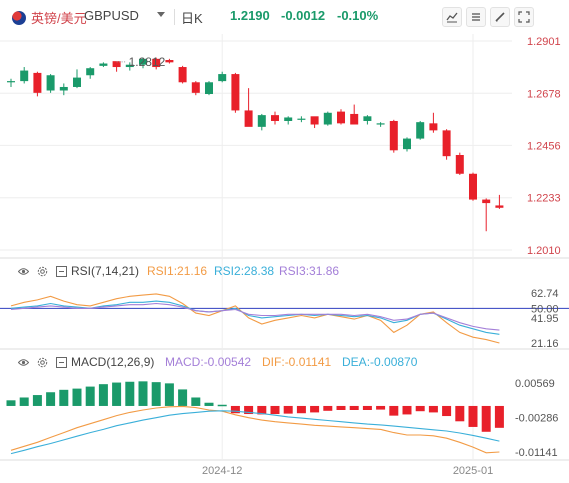  I want to click on rsi3-value: 31.86, so click(324, 271).